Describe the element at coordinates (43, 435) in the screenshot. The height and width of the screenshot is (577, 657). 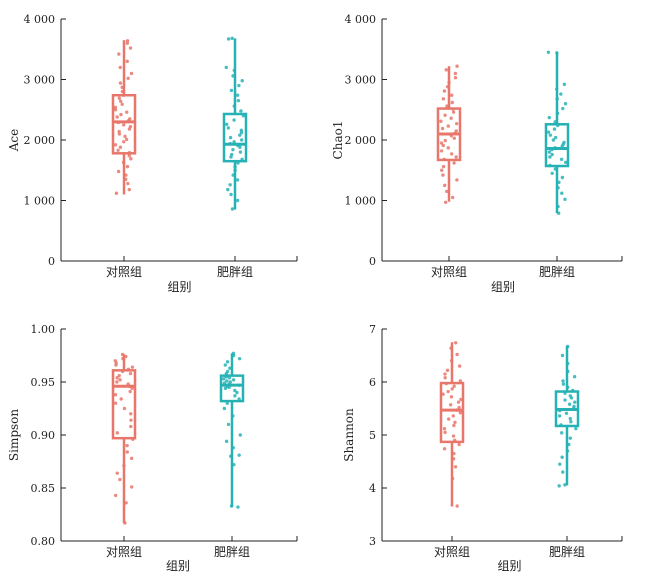
I see `y-tick-label: 0.90` at that location.